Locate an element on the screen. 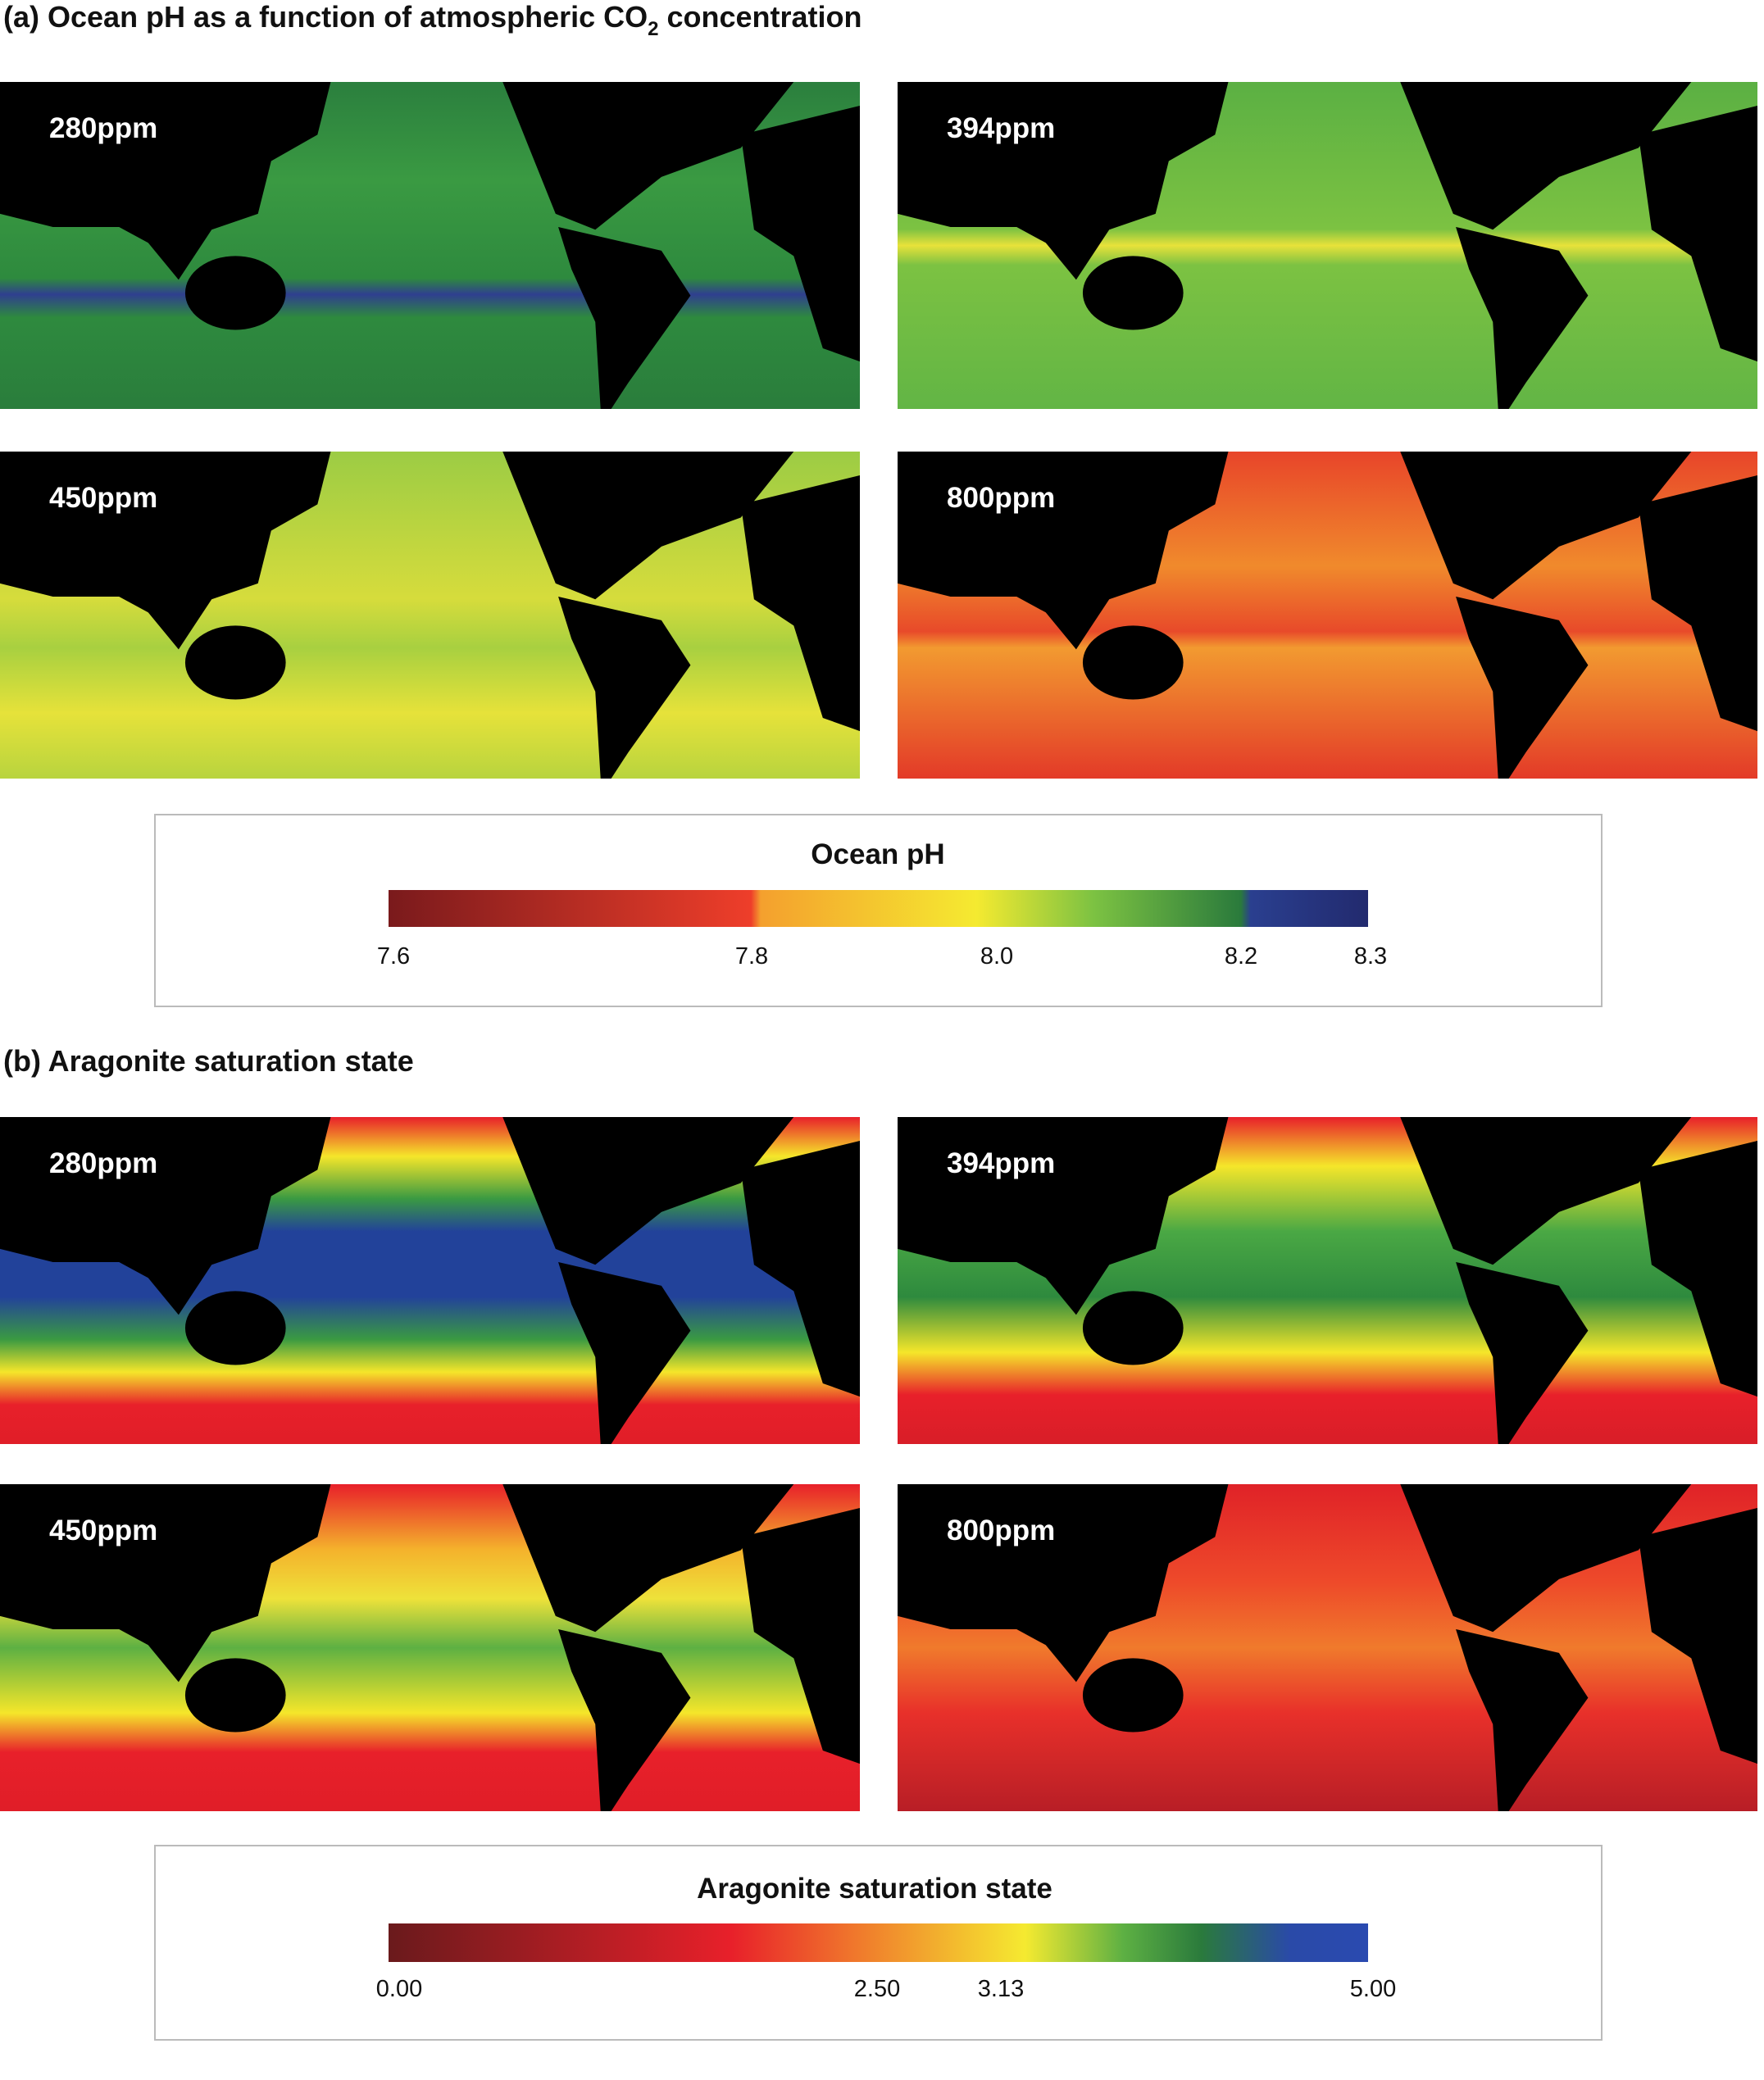 The image size is (1764, 2080). colorbar-tick-label: 3.13 is located at coordinates (1001, 1989).